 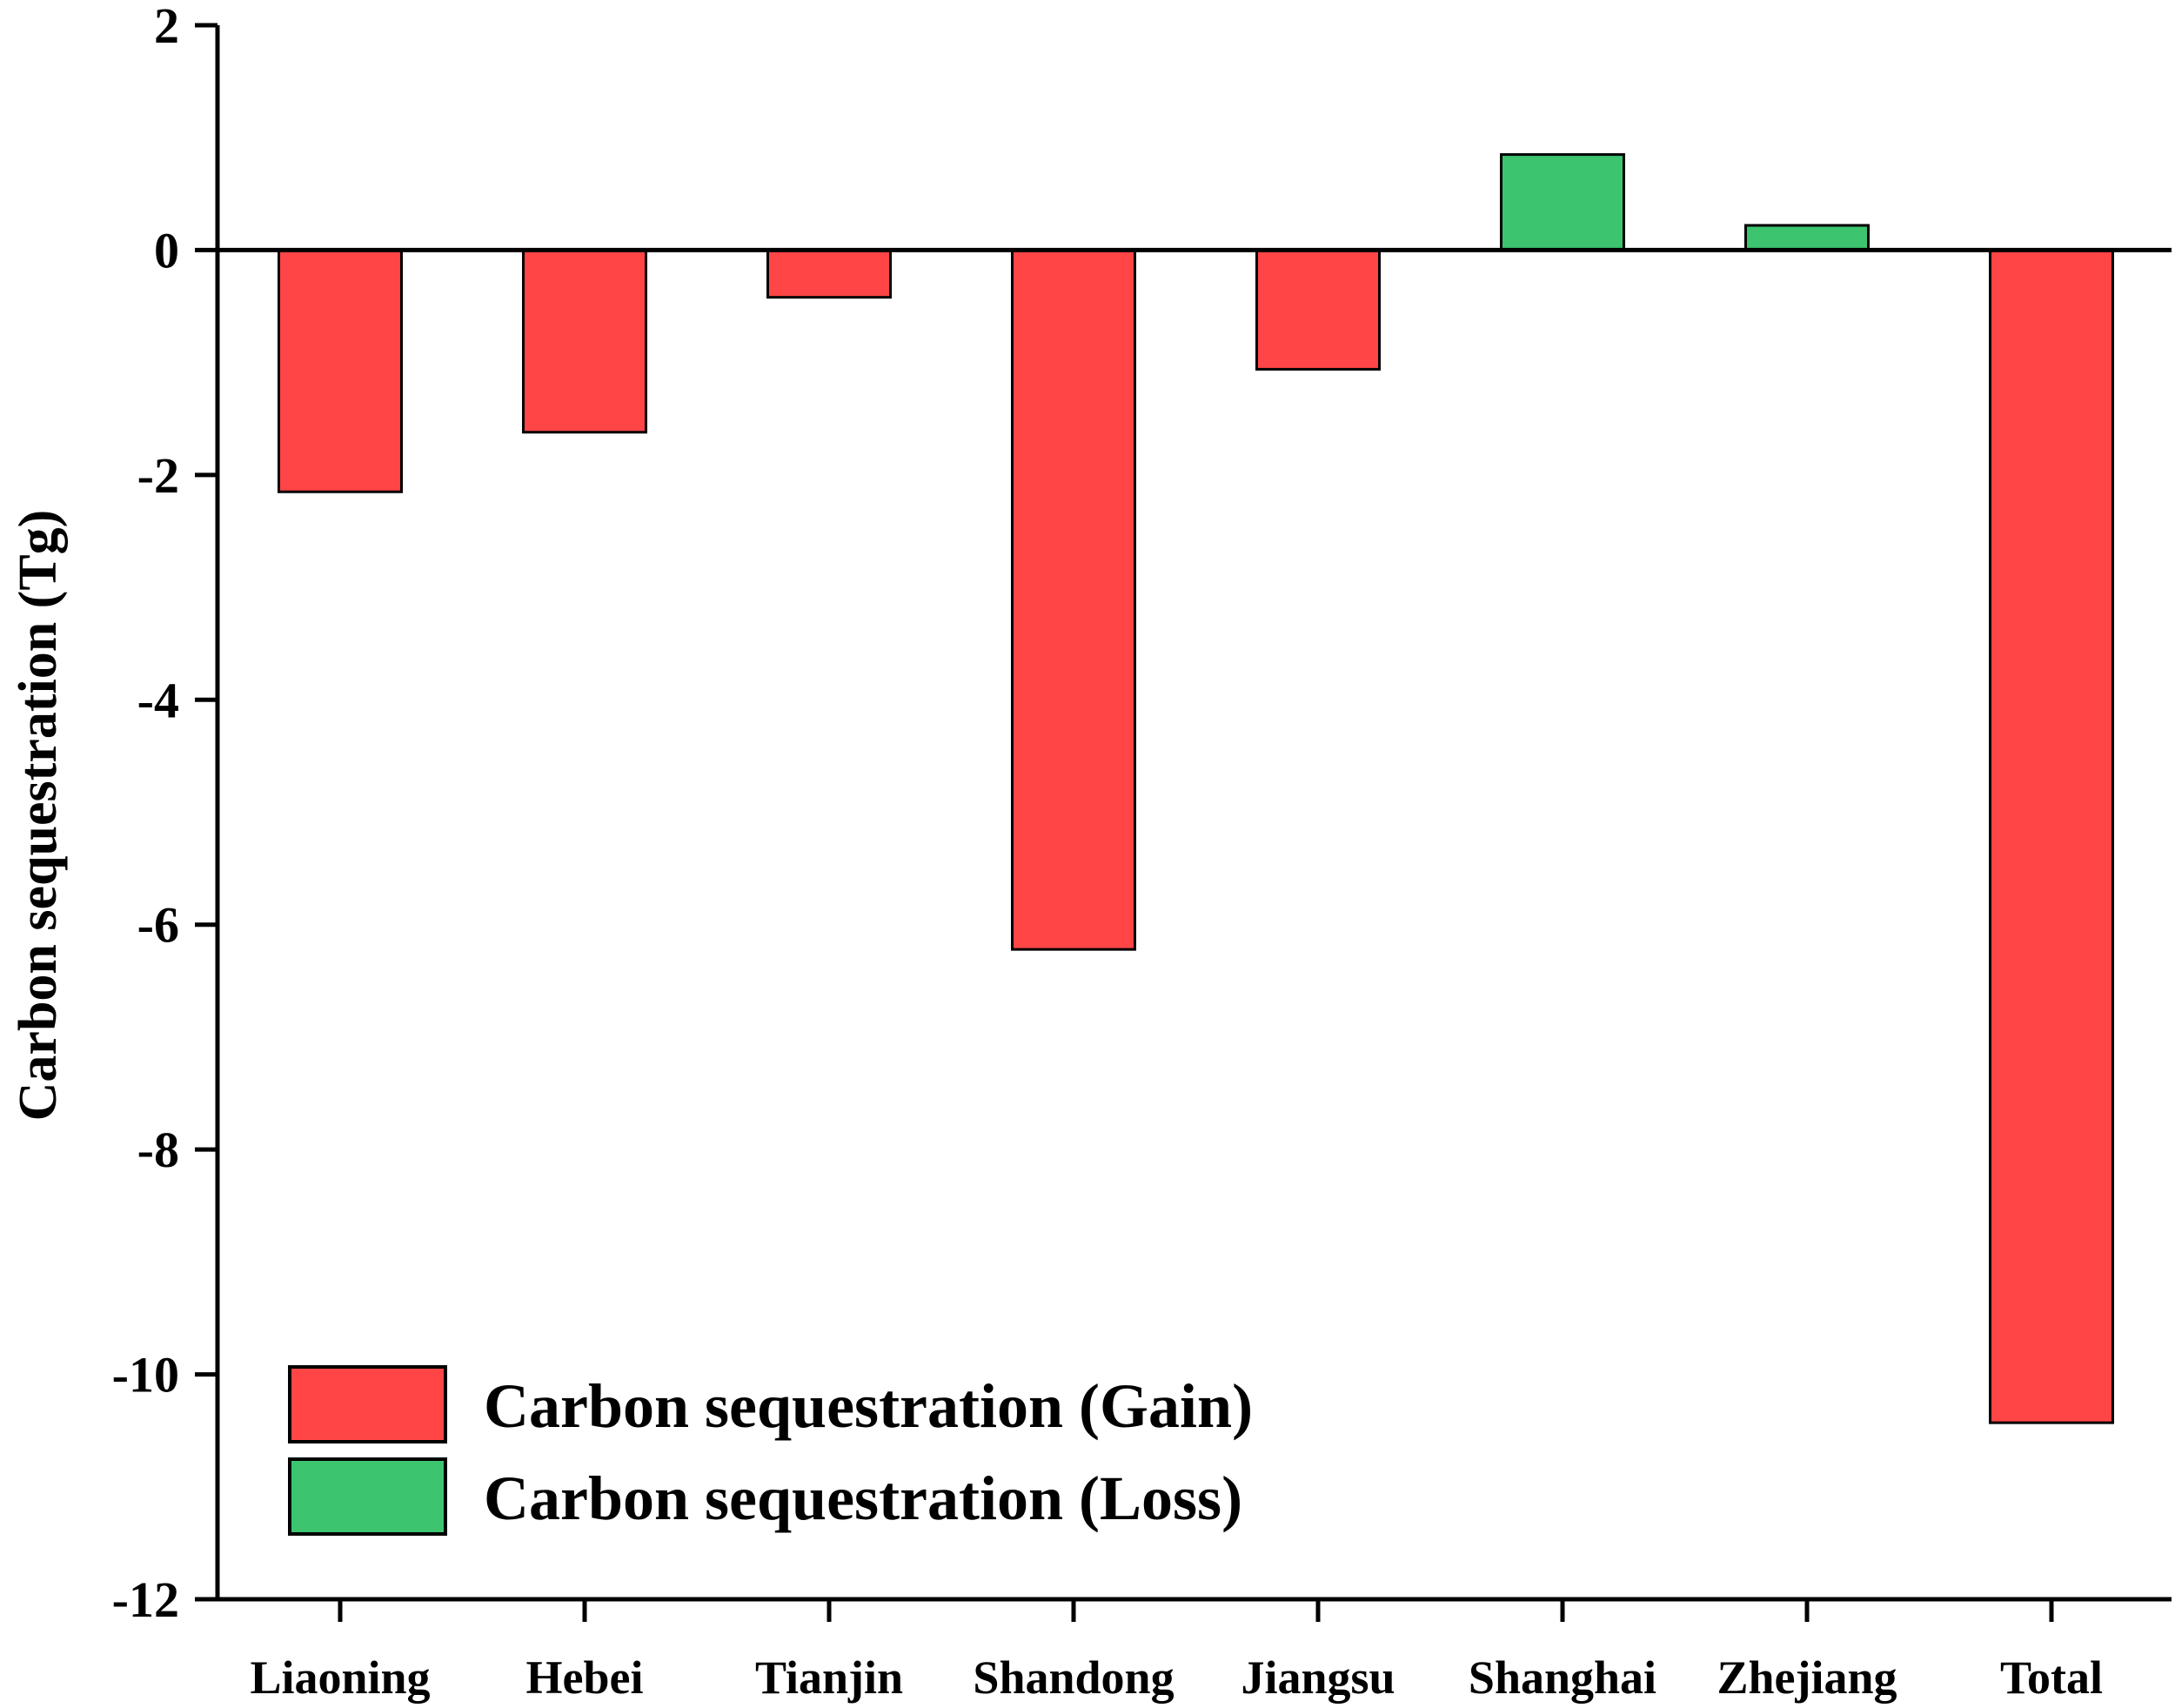 I want to click on x-tick-label-shandong: Shandong, so click(x=1073, y=1677).